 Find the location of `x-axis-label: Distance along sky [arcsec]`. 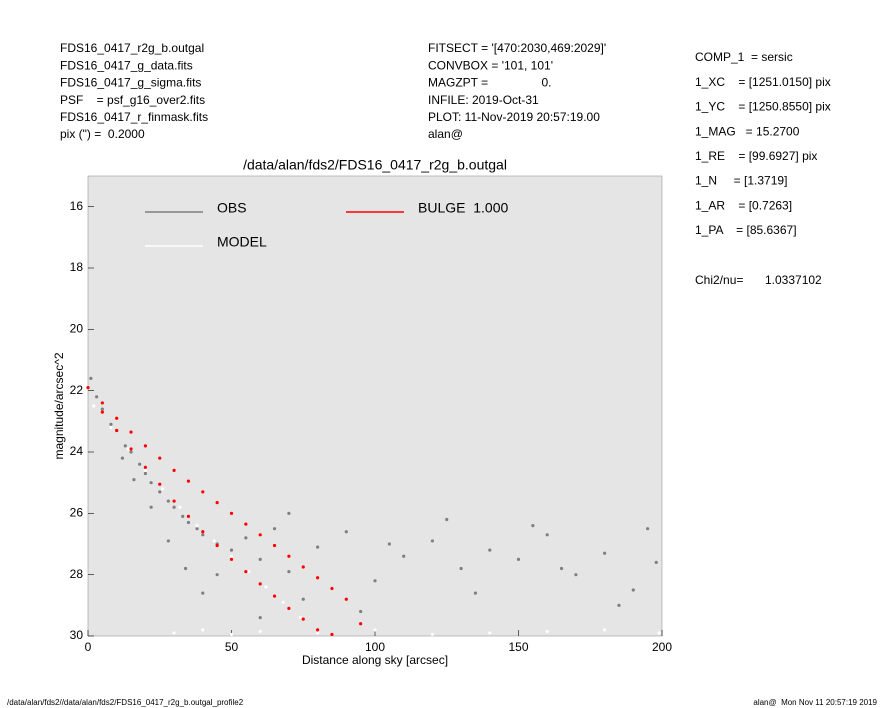

x-axis-label: Distance along sky [arcsec] is located at coordinates (375, 660).